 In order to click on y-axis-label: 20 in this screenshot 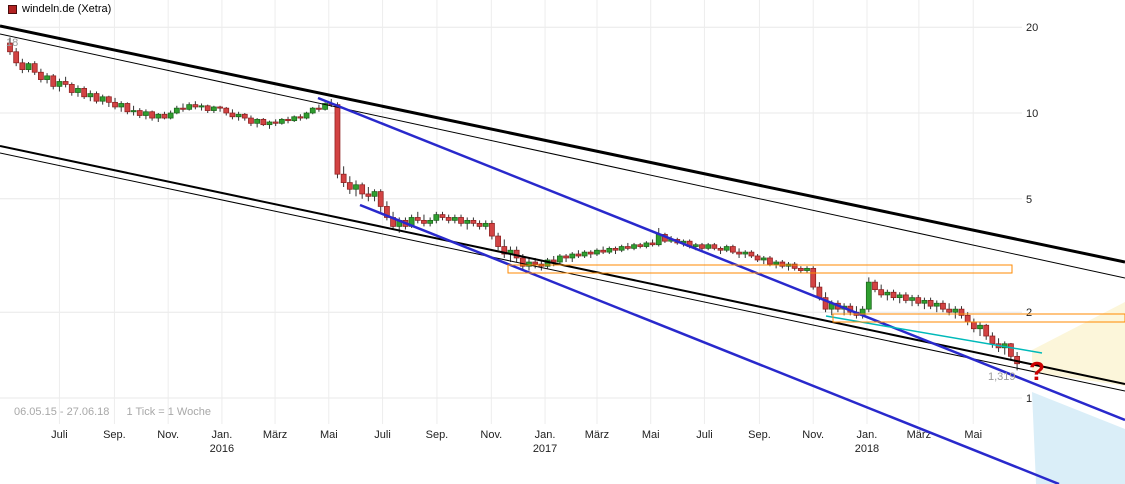, I will do `click(1032, 28)`.